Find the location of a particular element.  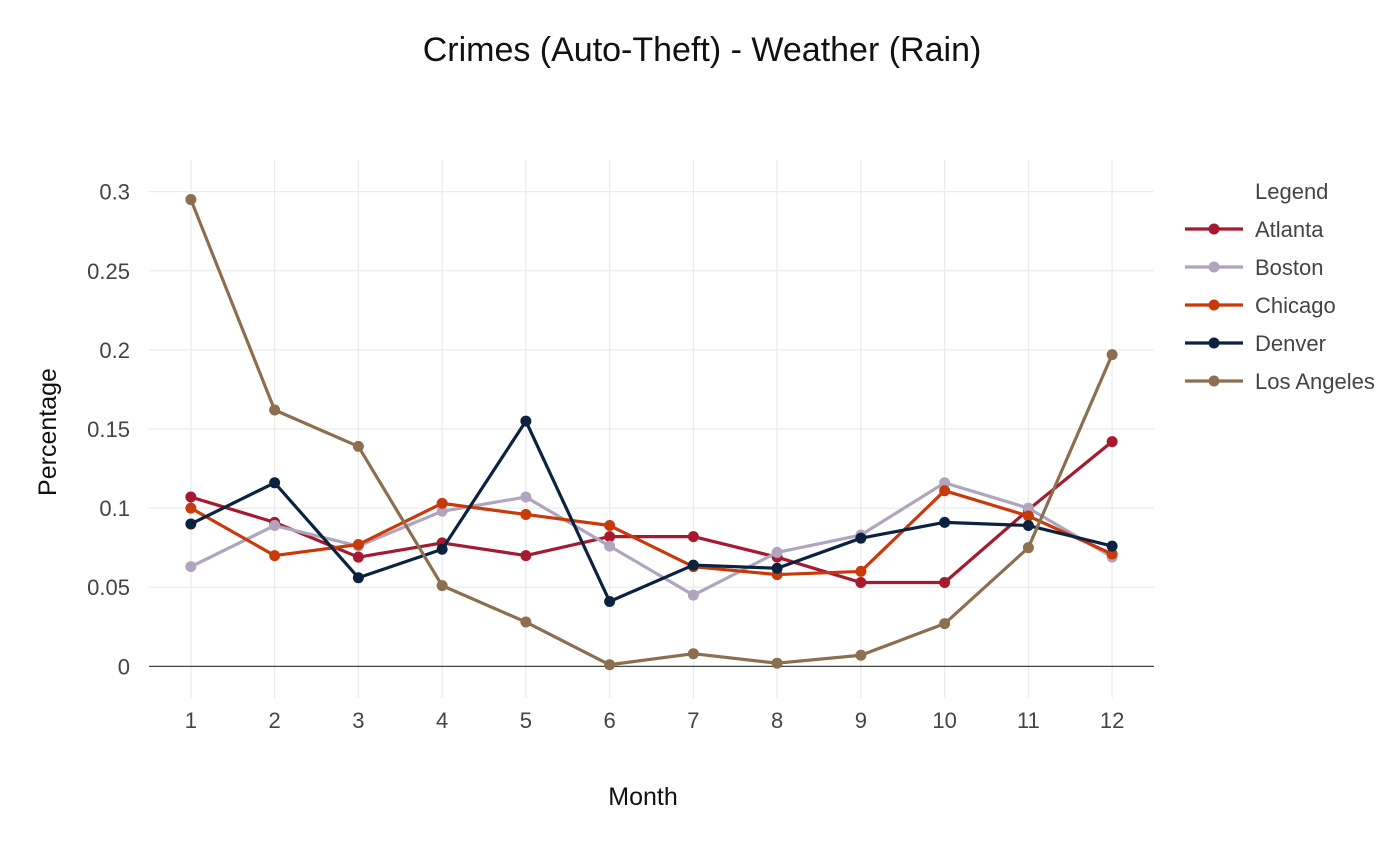

x-tick-label: 12 is located at coordinates (1112, 720).